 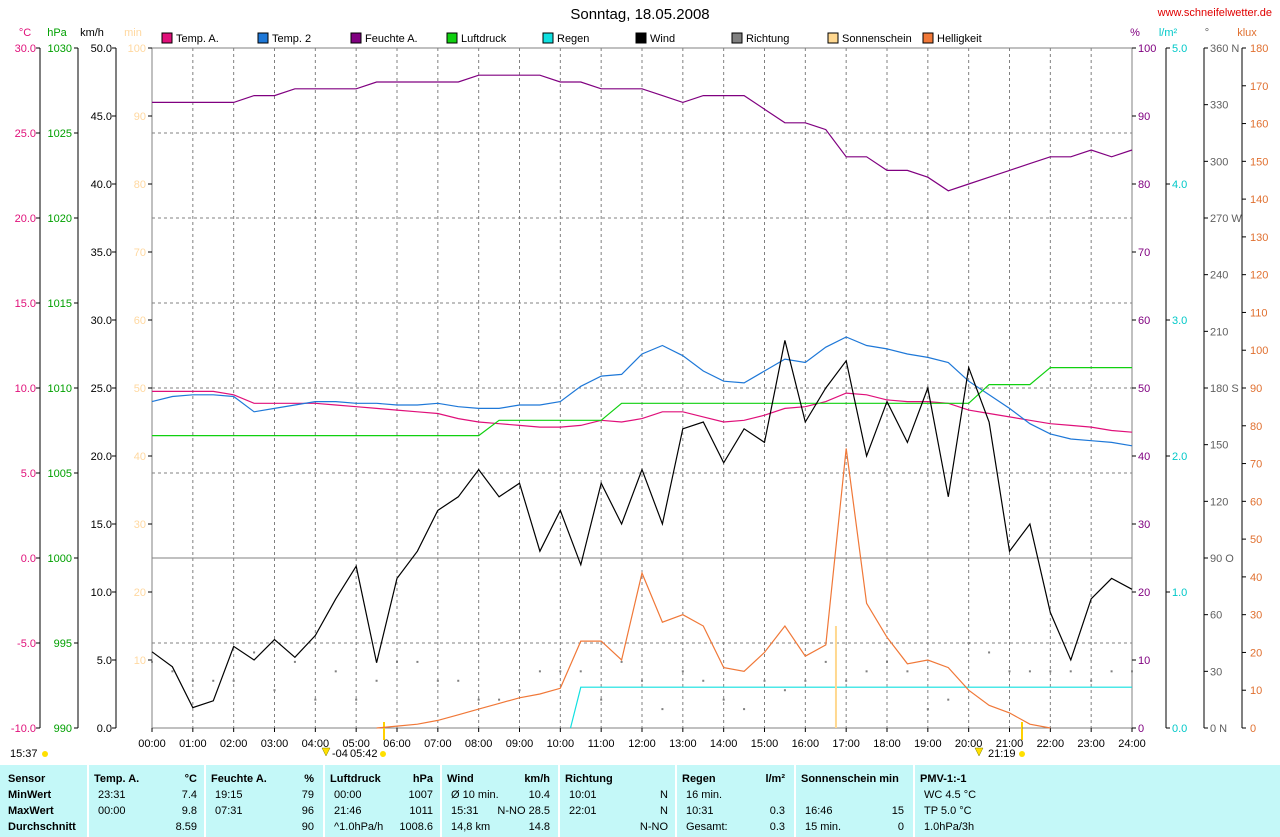 I want to click on y-tick-label: 300, so click(x=1219, y=162).